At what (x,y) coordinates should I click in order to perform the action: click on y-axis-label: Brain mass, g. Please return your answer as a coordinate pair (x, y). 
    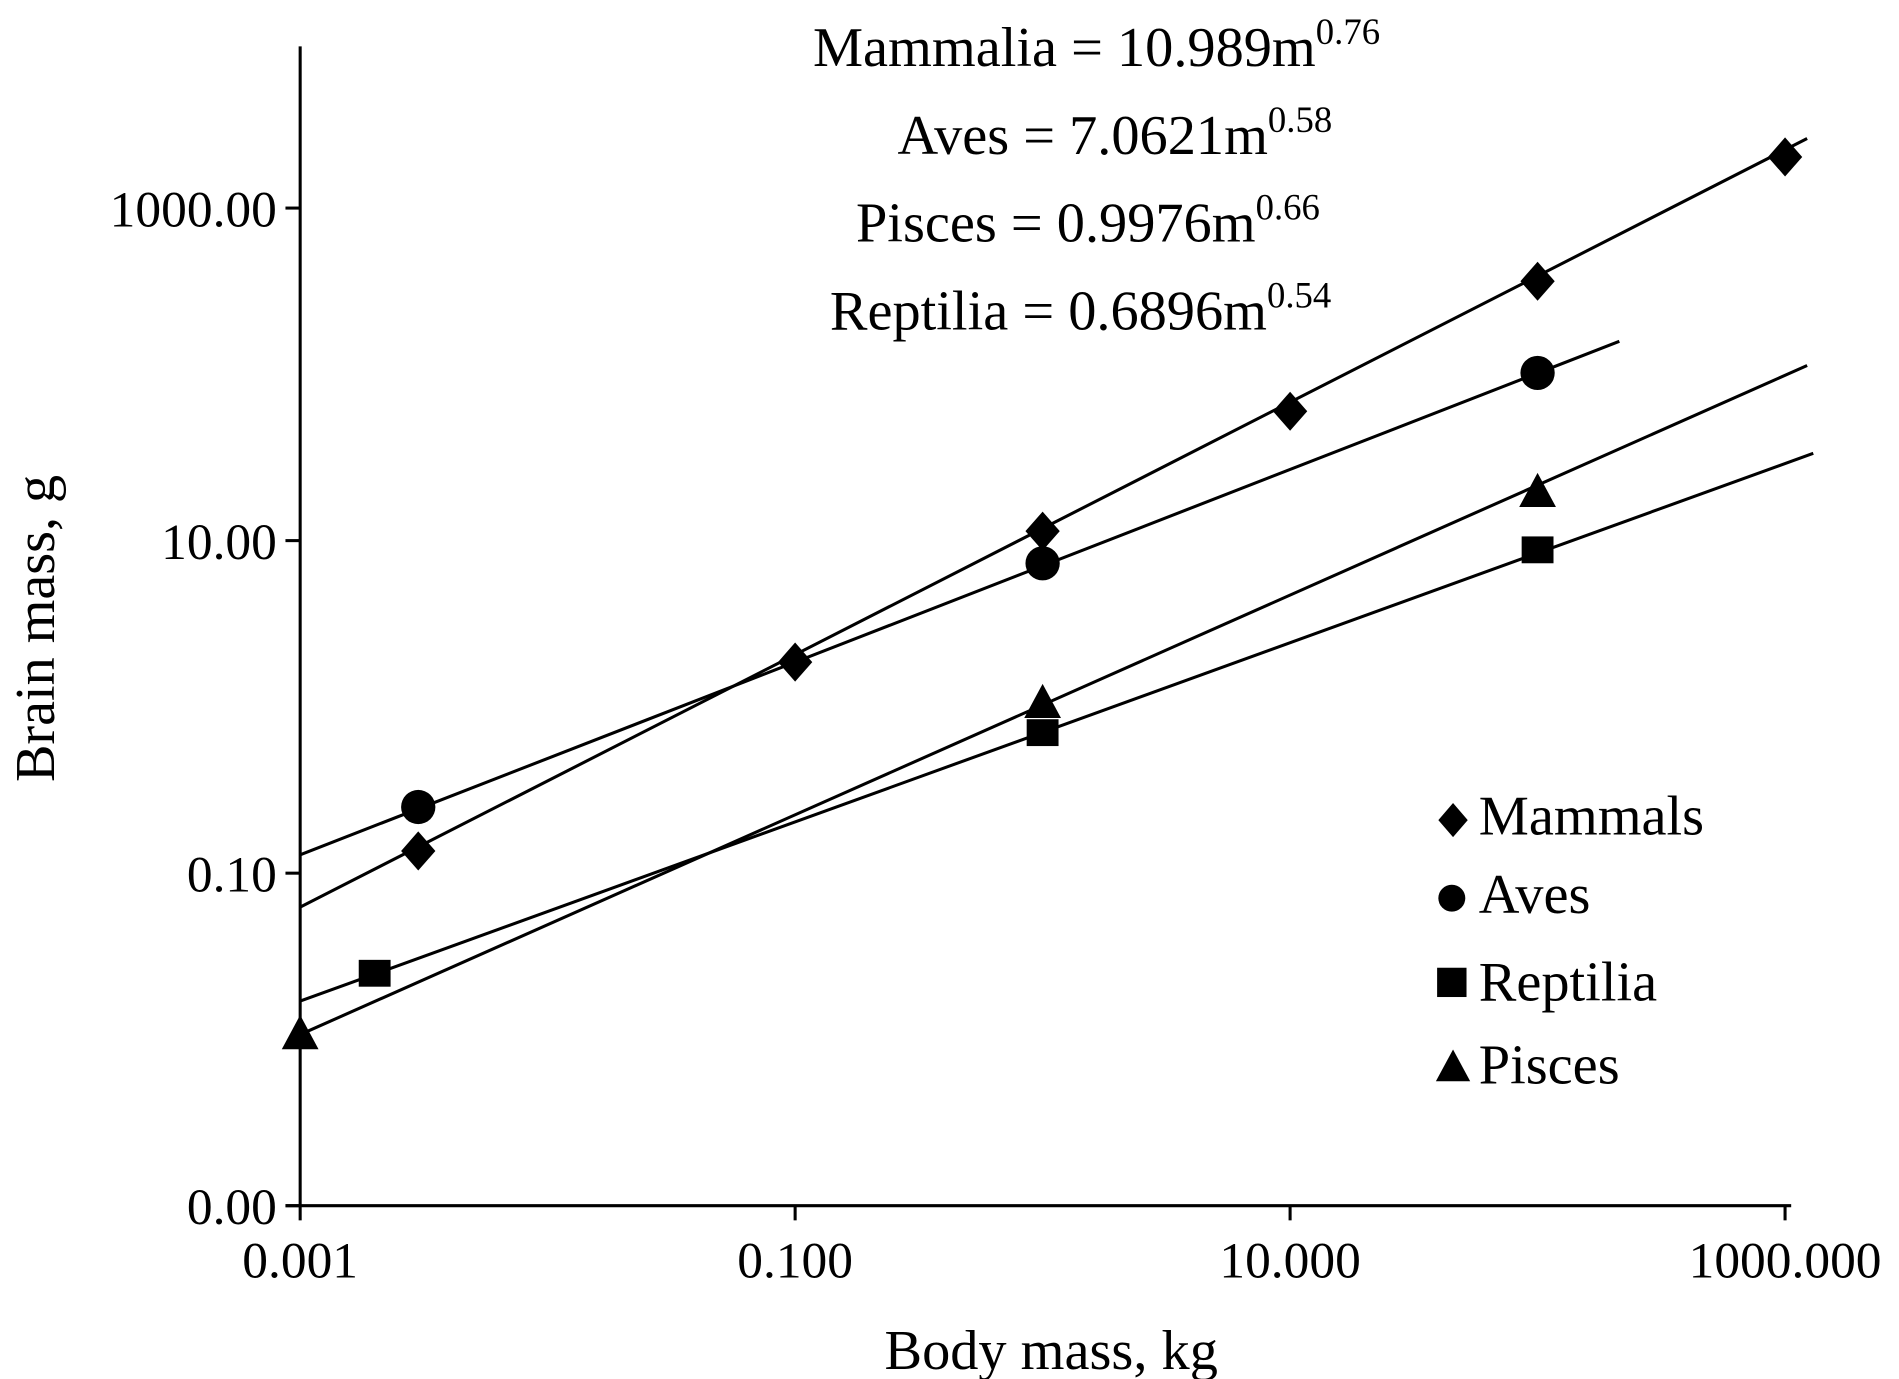
    Looking at the image, I should click on (36, 628).